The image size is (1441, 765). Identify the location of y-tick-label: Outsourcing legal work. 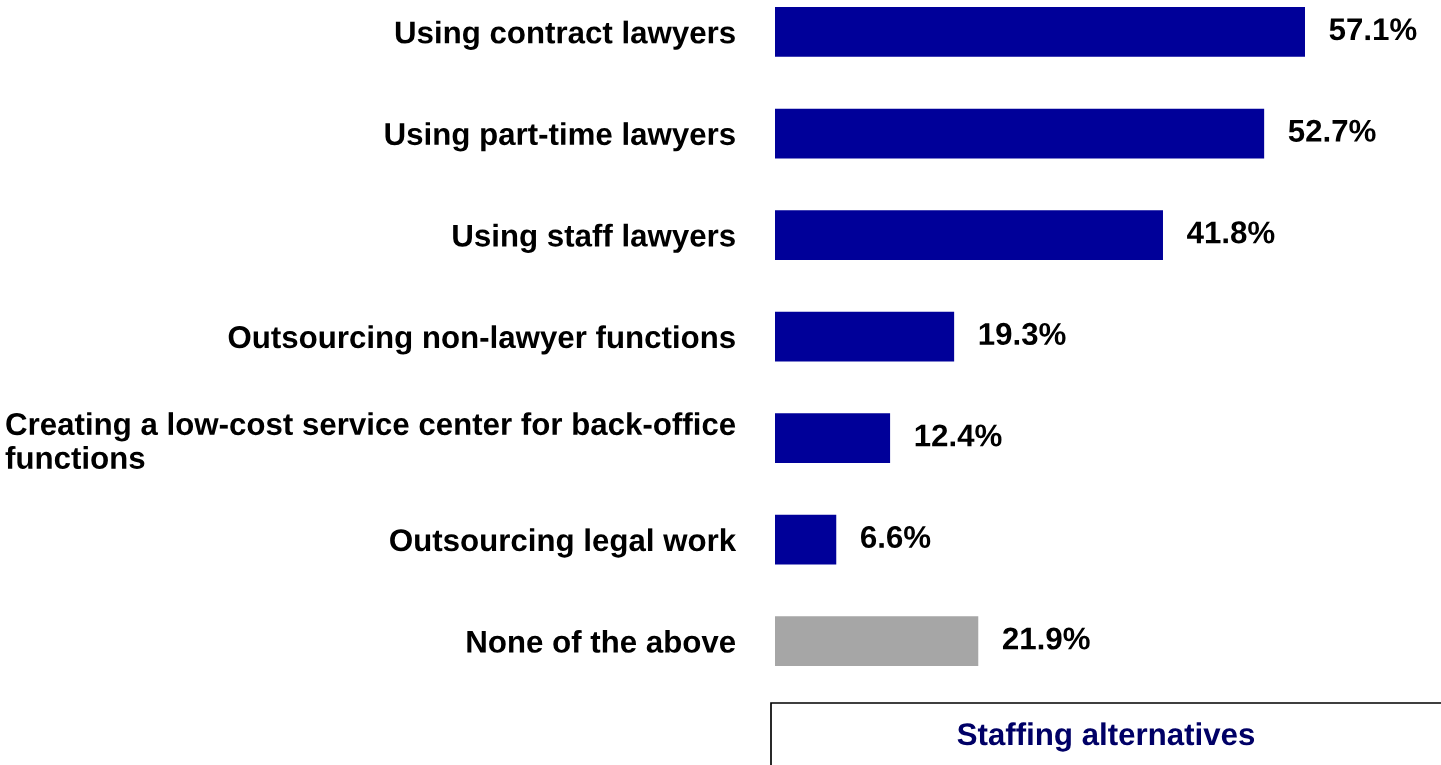
(563, 543).